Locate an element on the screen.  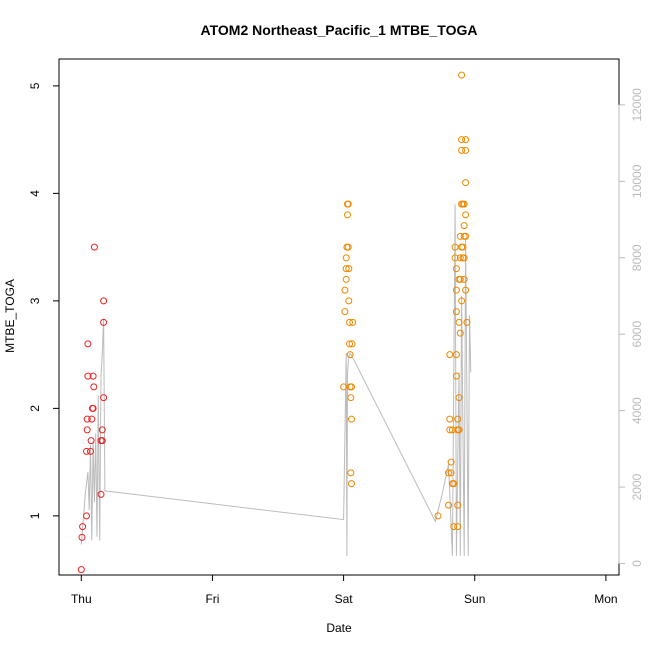
y2-tick-label: 0 is located at coordinates (637, 563).